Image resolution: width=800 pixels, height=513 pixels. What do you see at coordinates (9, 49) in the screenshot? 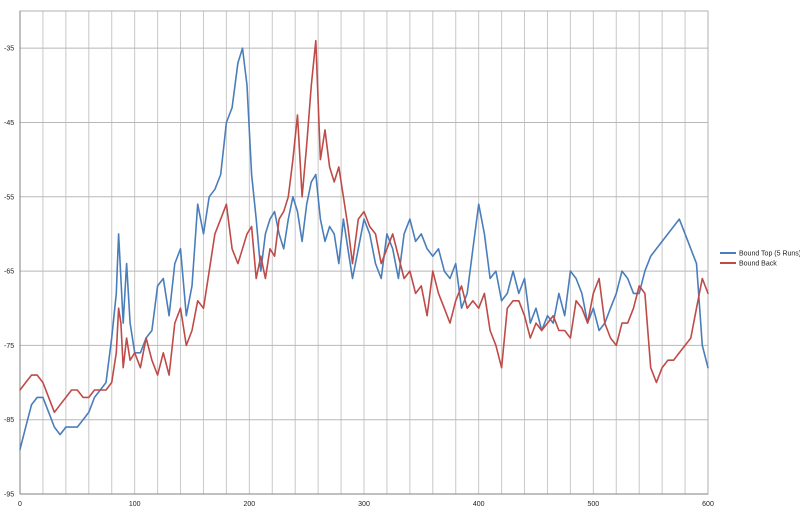
I see `y-tick-label: -35` at bounding box center [9, 49].